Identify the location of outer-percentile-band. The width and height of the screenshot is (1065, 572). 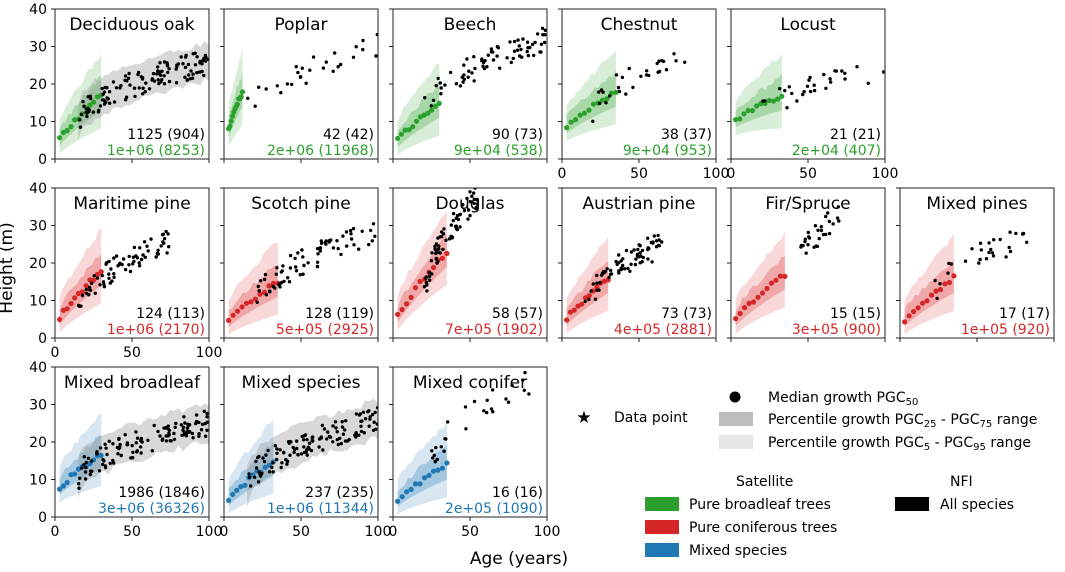
(760, 282).